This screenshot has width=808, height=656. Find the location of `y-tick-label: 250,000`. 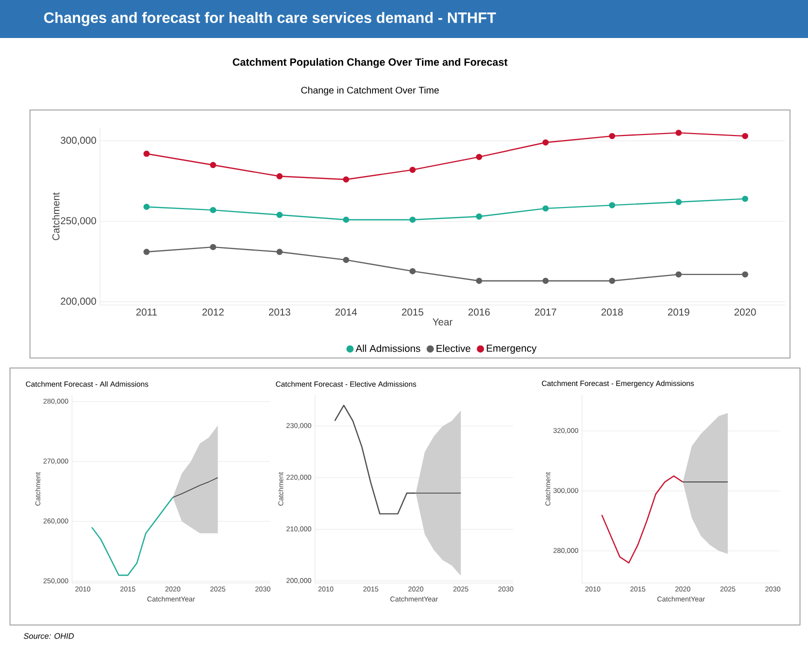

y-tick-label: 250,000 is located at coordinates (78, 221).